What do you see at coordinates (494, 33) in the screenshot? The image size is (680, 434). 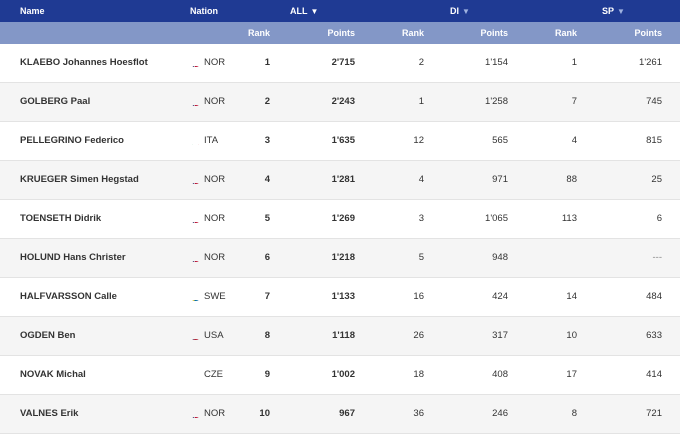 I see `subheader-di-points: Points` at bounding box center [494, 33].